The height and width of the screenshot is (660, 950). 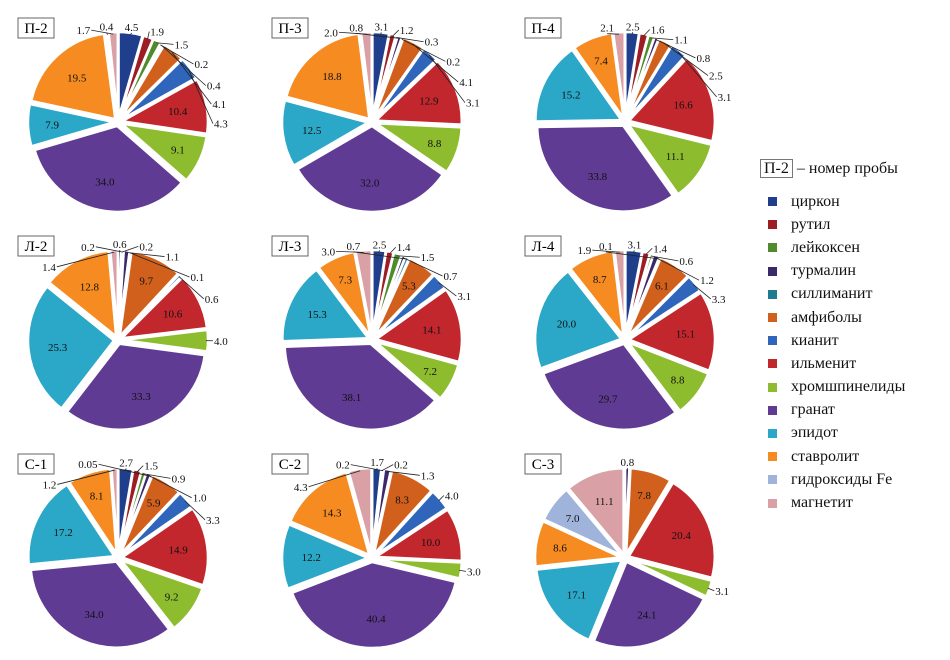 What do you see at coordinates (832, 387) in the screenshot?
I see `legend-item: хромшпинелиды` at bounding box center [832, 387].